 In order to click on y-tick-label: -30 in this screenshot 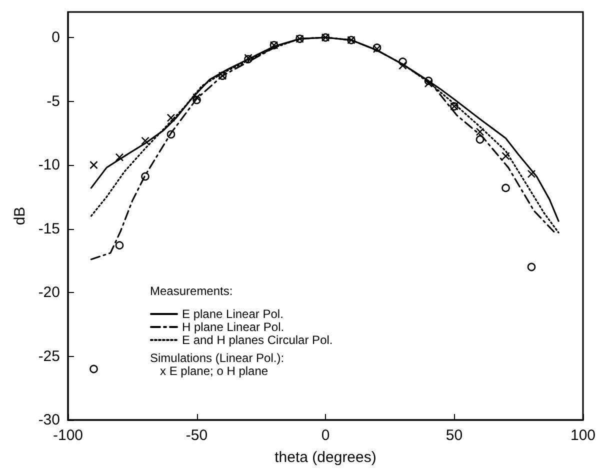, I will do `click(49, 420)`.